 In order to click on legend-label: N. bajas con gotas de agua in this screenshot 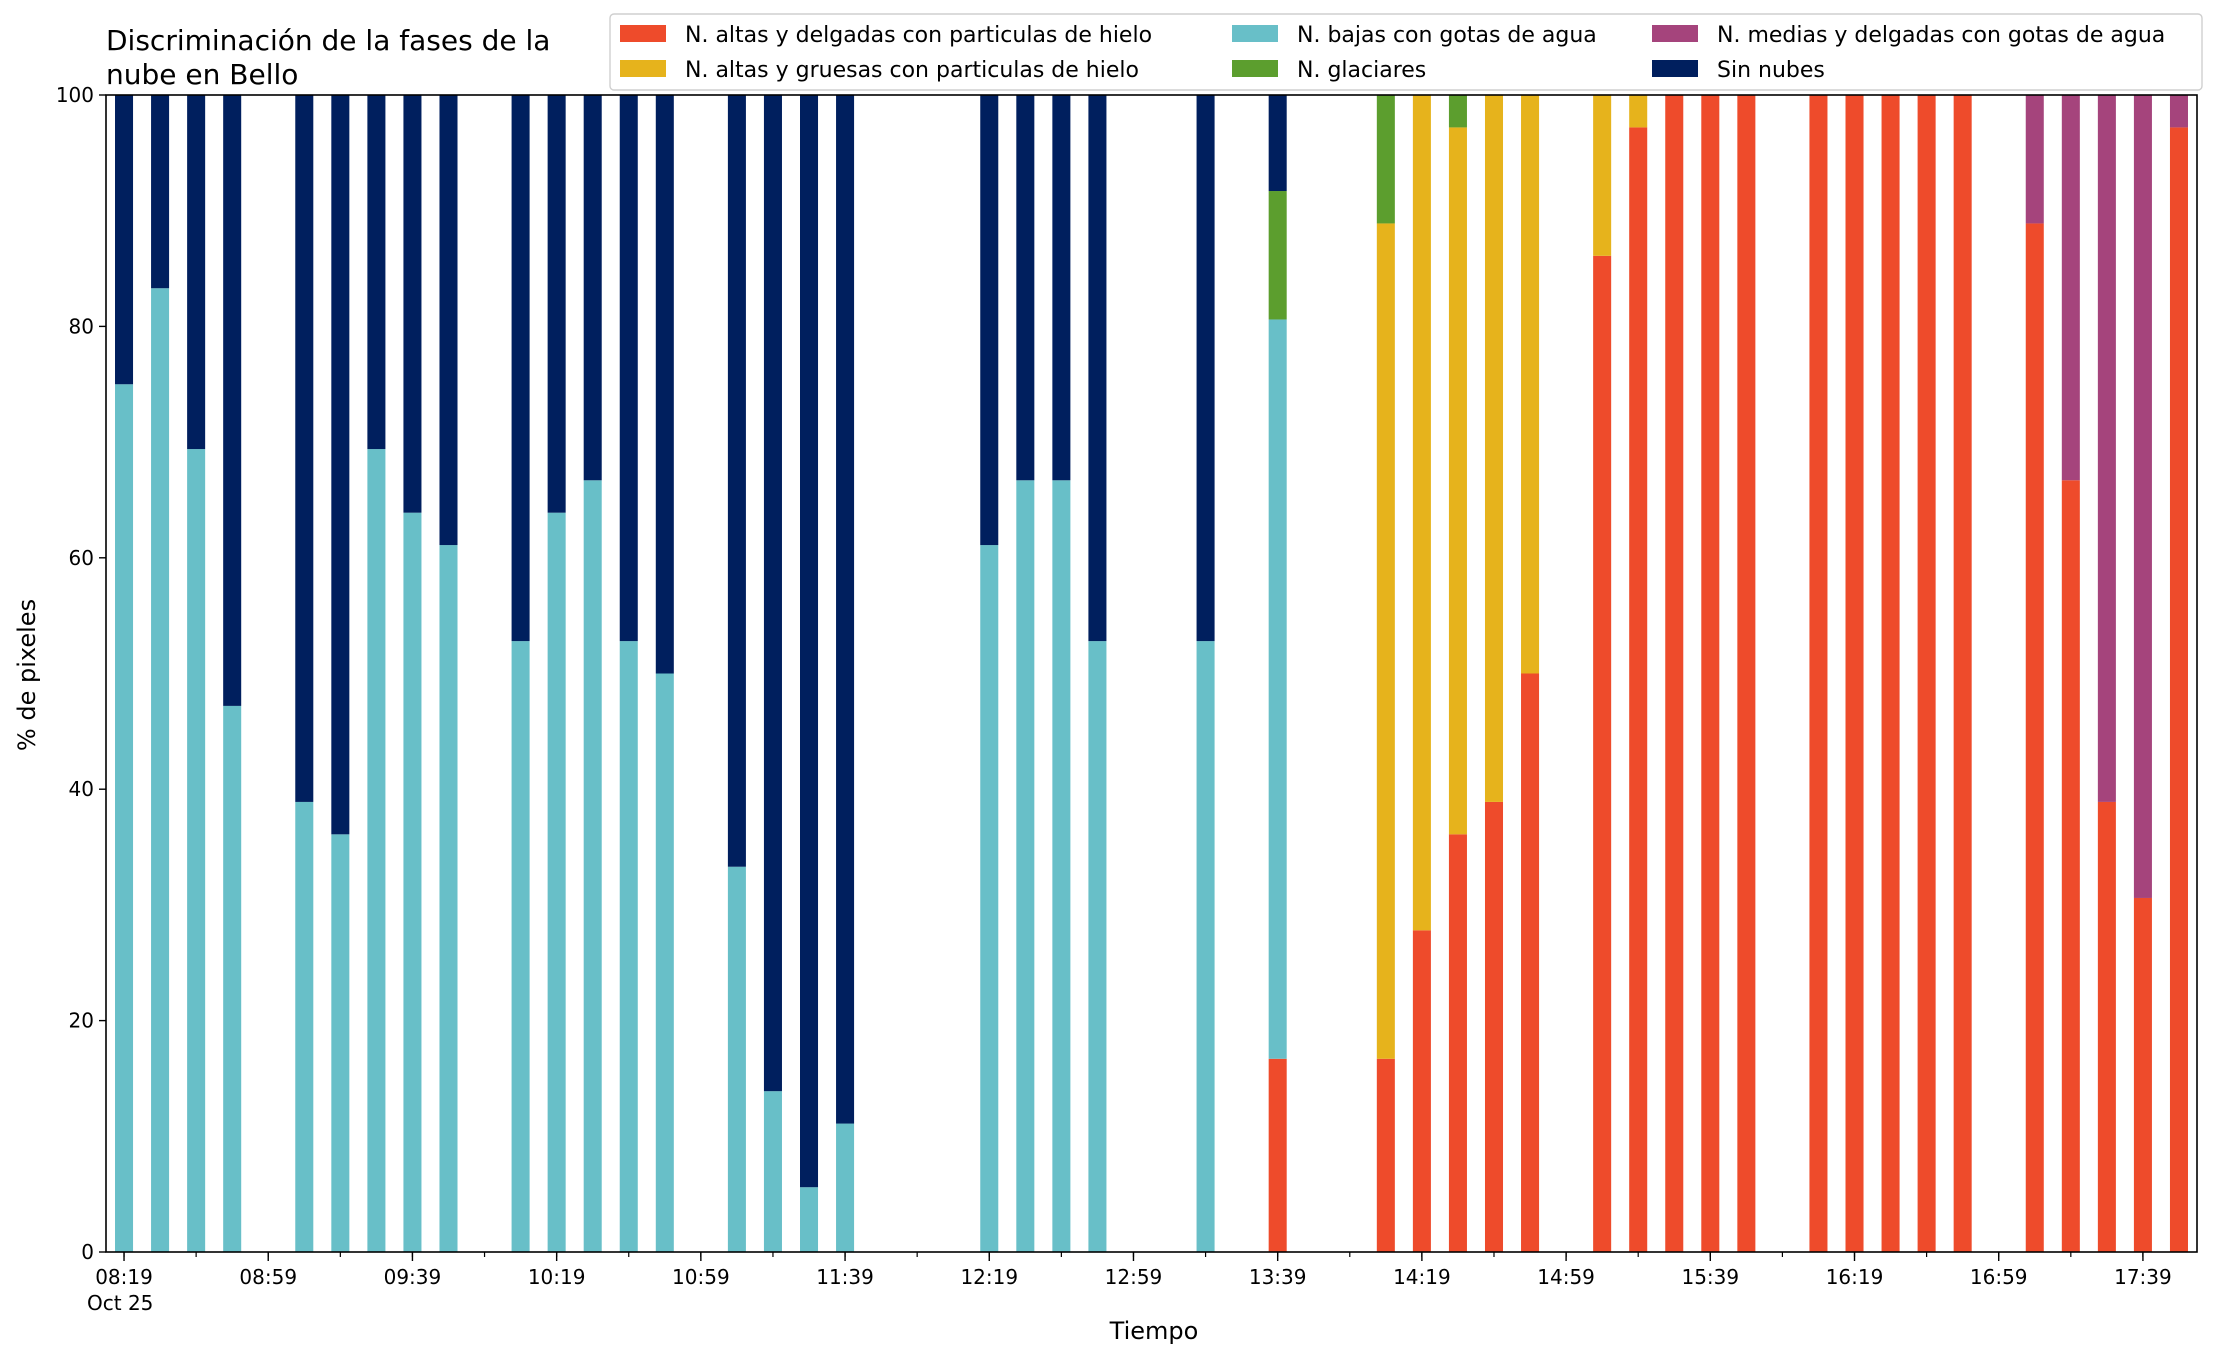, I will do `click(1447, 35)`.